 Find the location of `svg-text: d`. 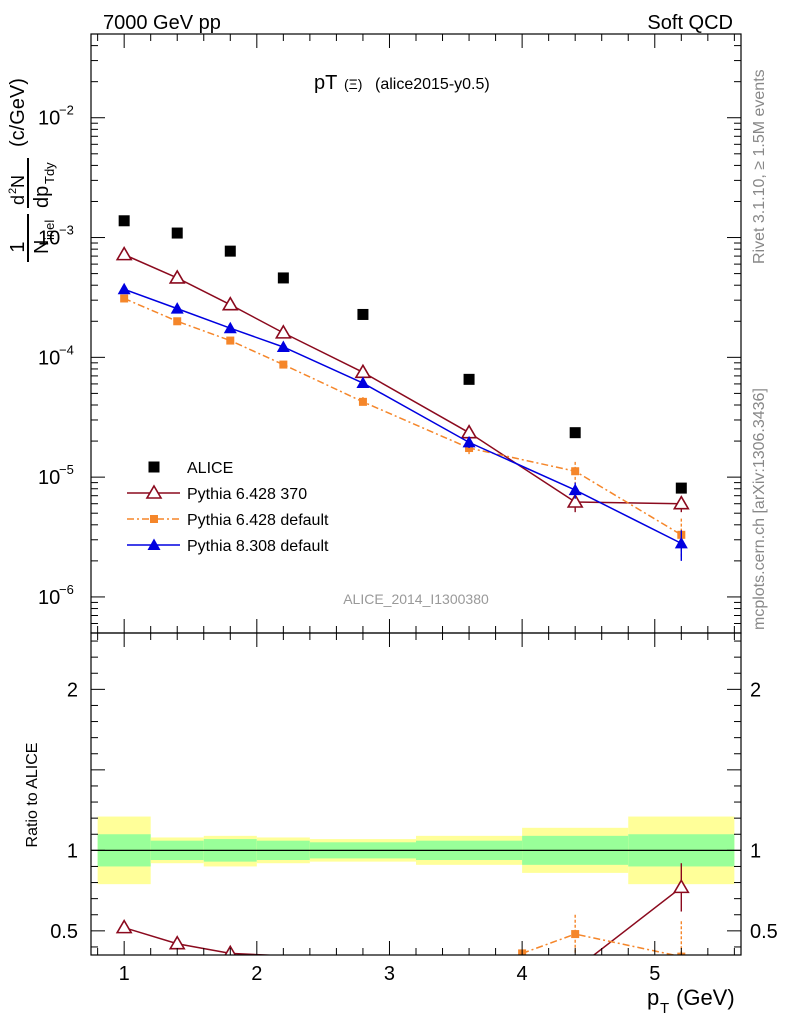

svg-text: d is located at coordinates (18, 200).